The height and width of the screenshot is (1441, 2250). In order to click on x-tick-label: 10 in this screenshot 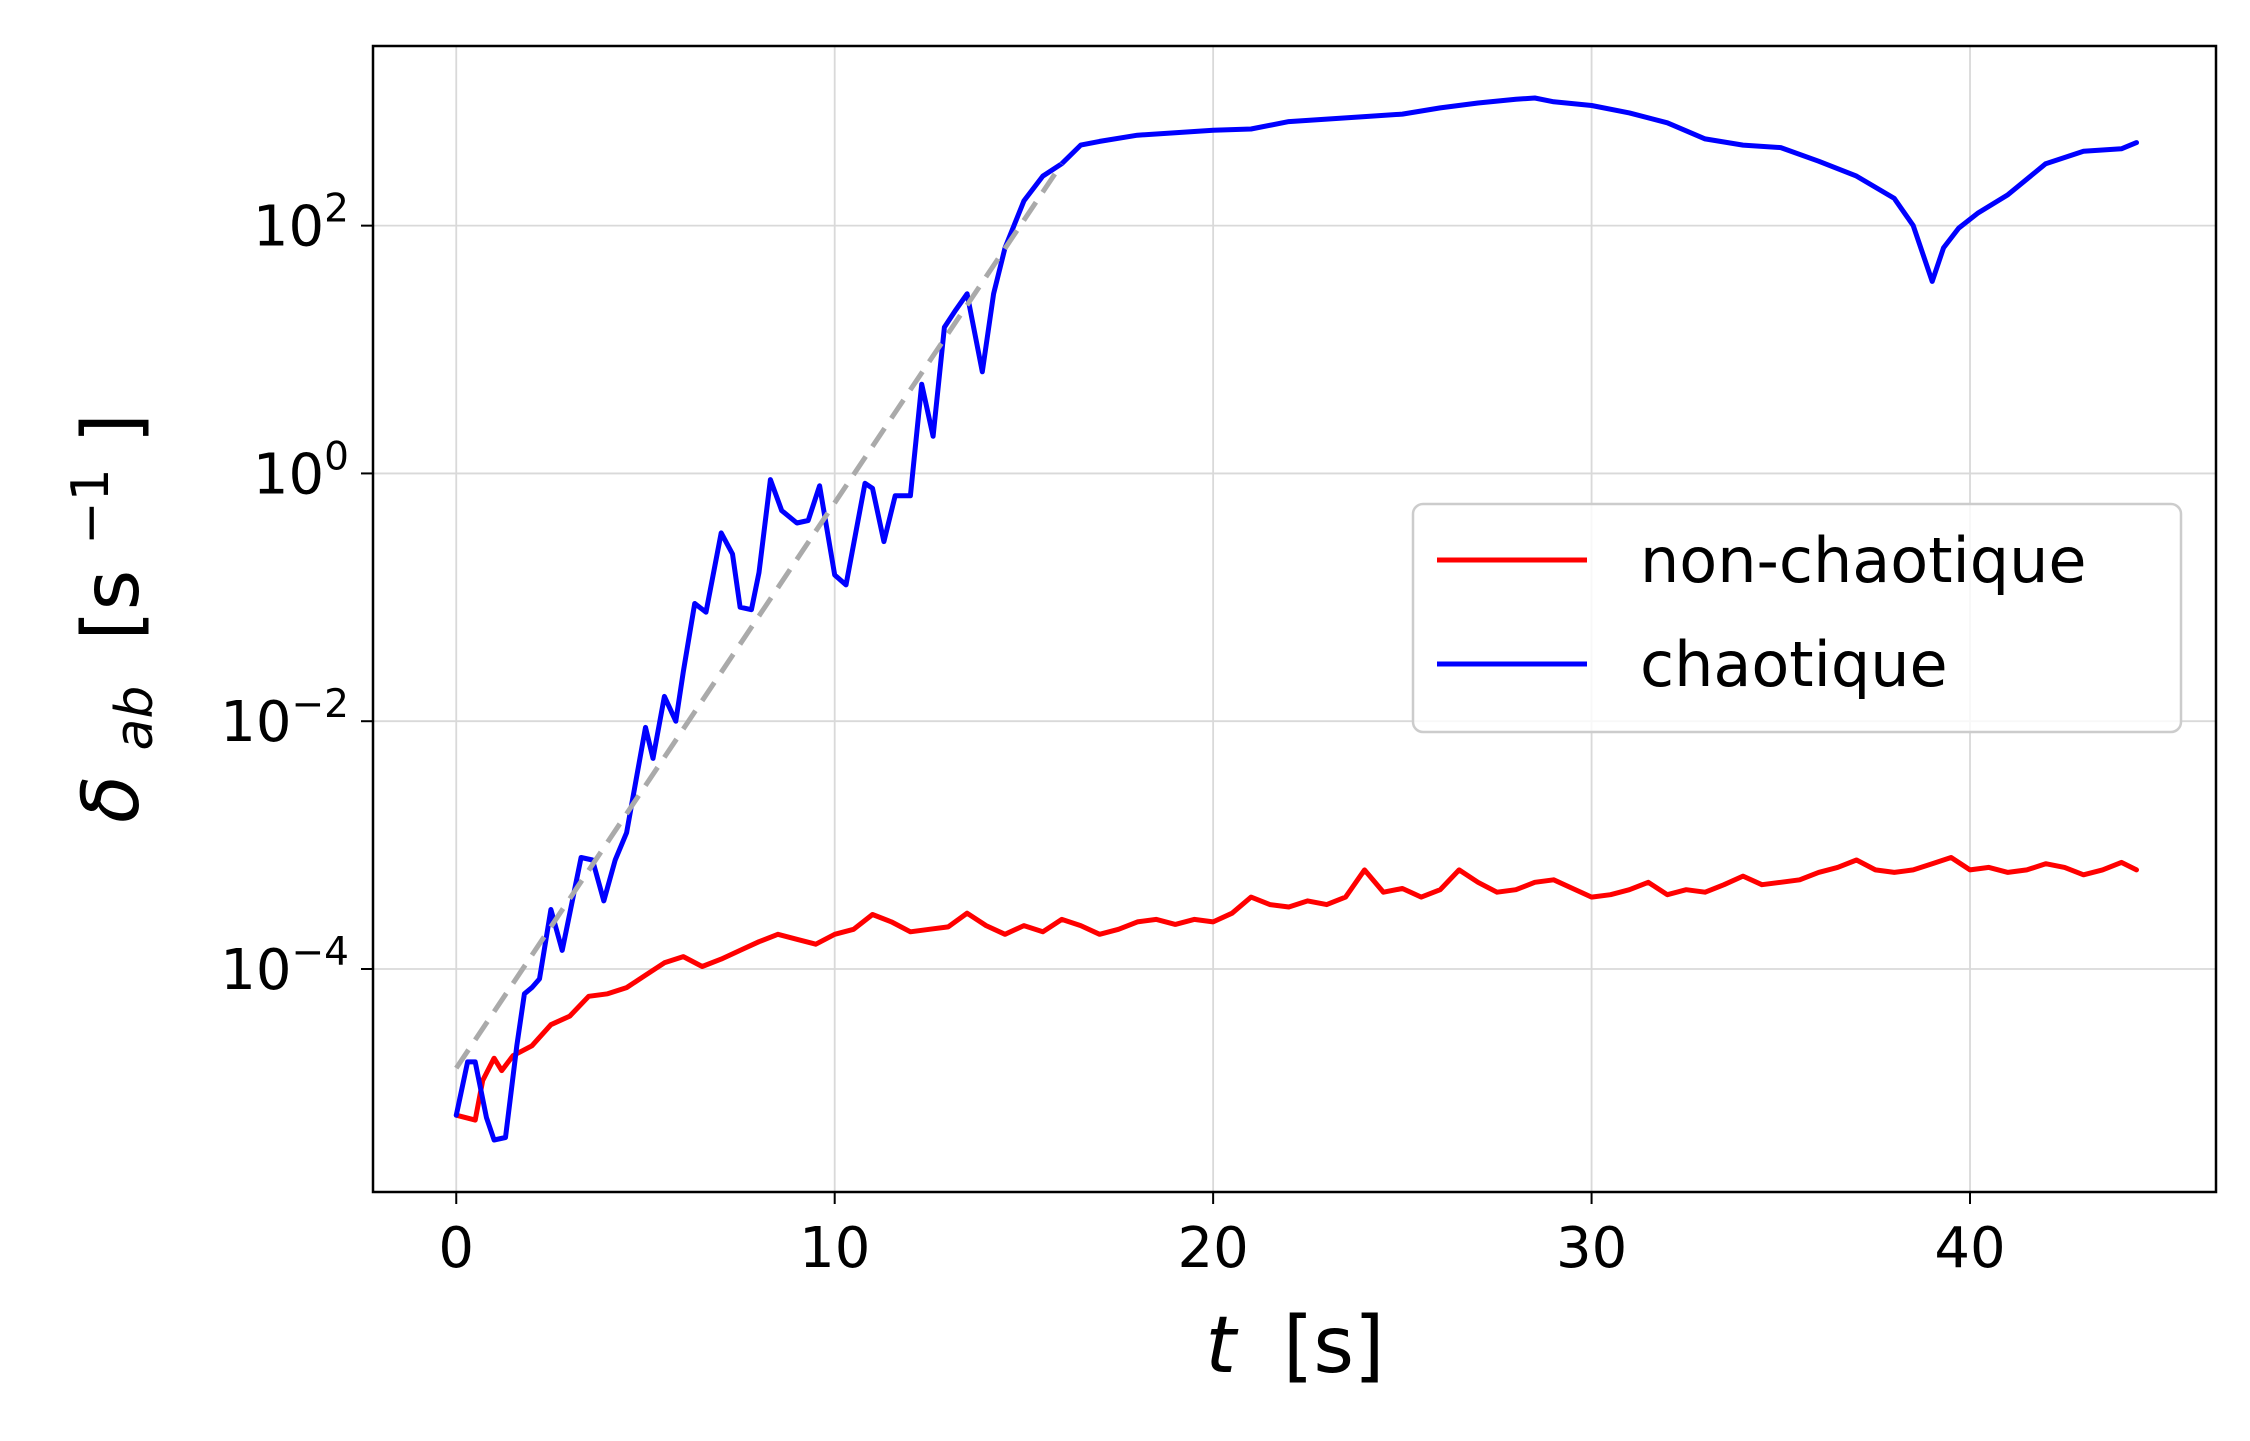, I will do `click(834, 1248)`.